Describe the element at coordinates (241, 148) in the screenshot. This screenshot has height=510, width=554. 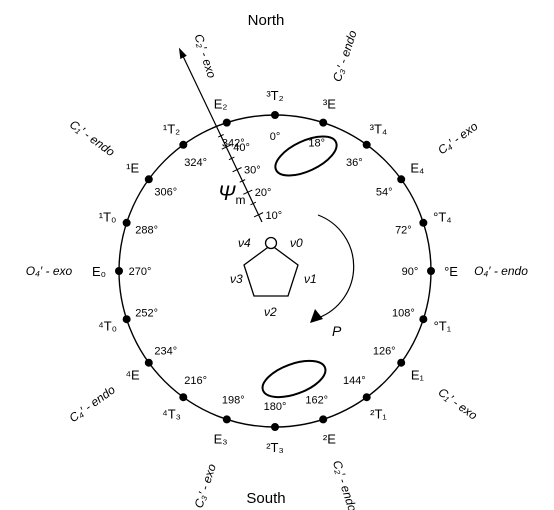
I see `axis-tick-label: 40°` at that location.